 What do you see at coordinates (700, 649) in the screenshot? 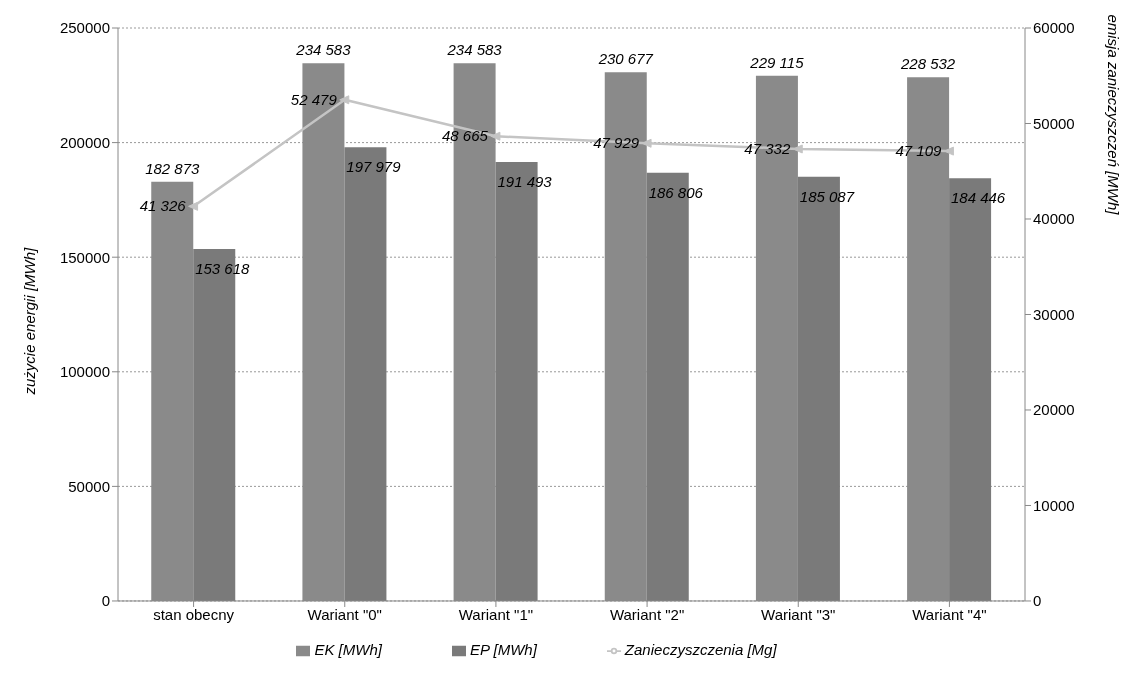
I see `legend-label: Zanieczyszczenia [Mg]` at bounding box center [700, 649].